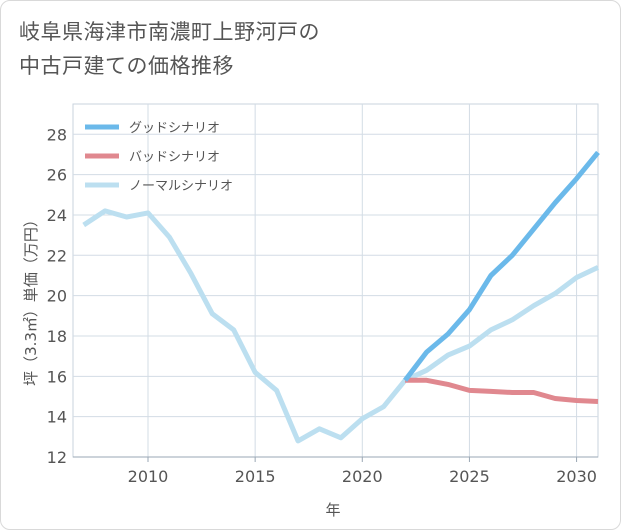 This screenshot has height=530, width=621. Describe the element at coordinates (57, 255) in the screenshot. I see `y-tick-label: 22` at that location.